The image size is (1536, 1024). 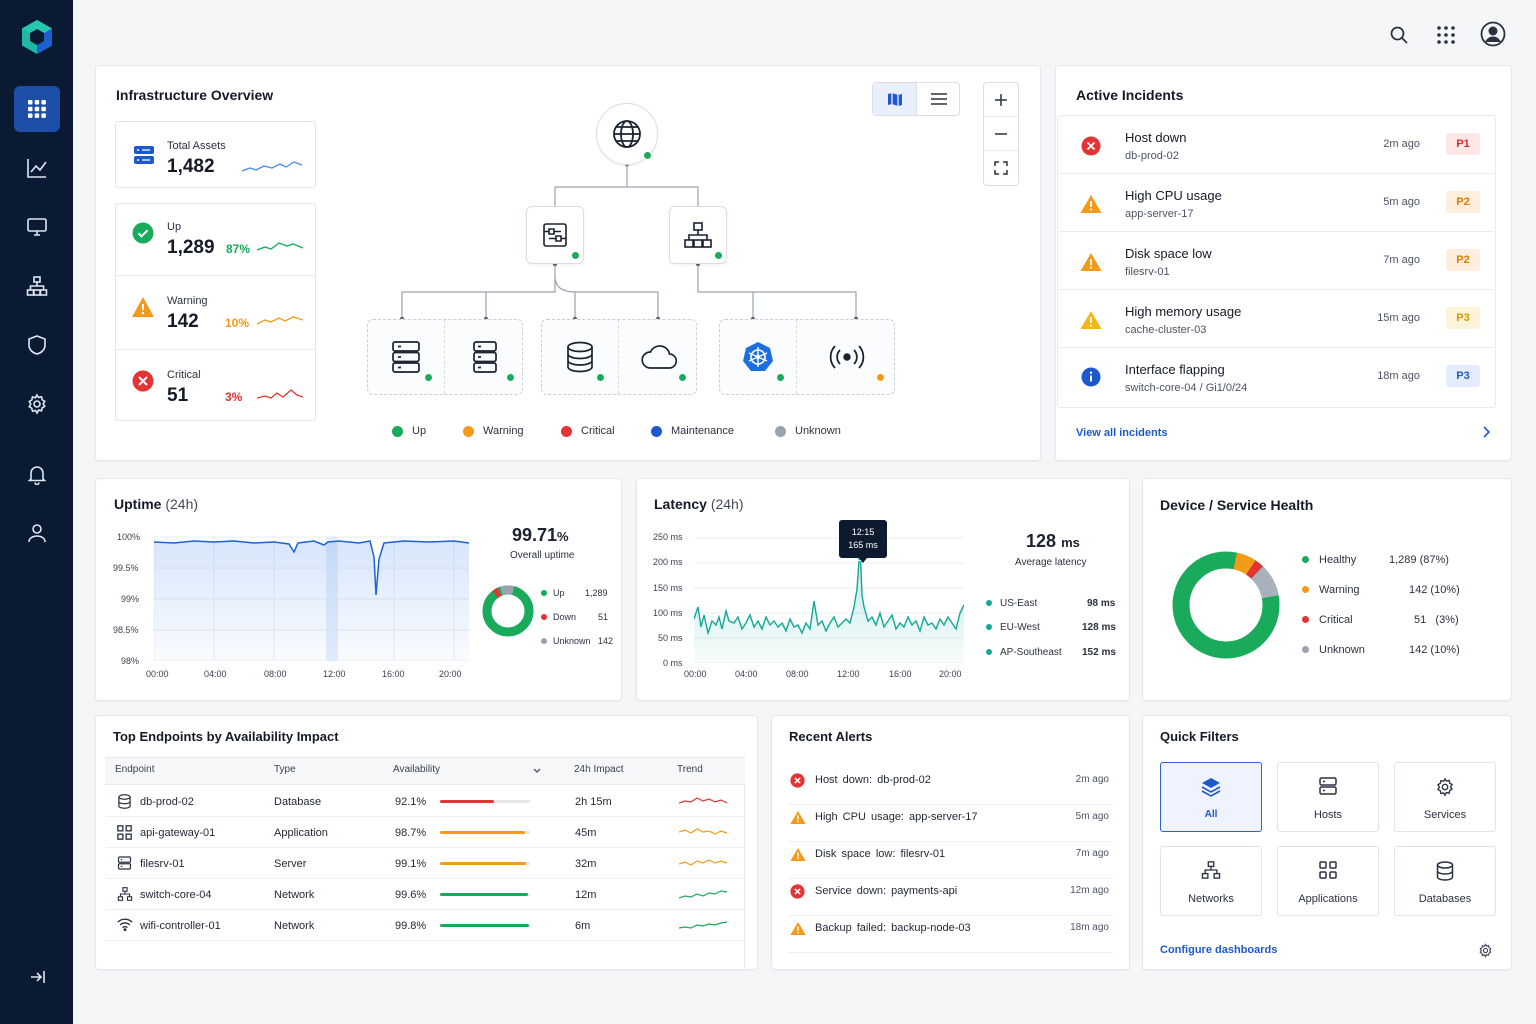 I want to click on incident-row: Disk space low filesrv-01 7m ago P2, so click(x=1276, y=261).